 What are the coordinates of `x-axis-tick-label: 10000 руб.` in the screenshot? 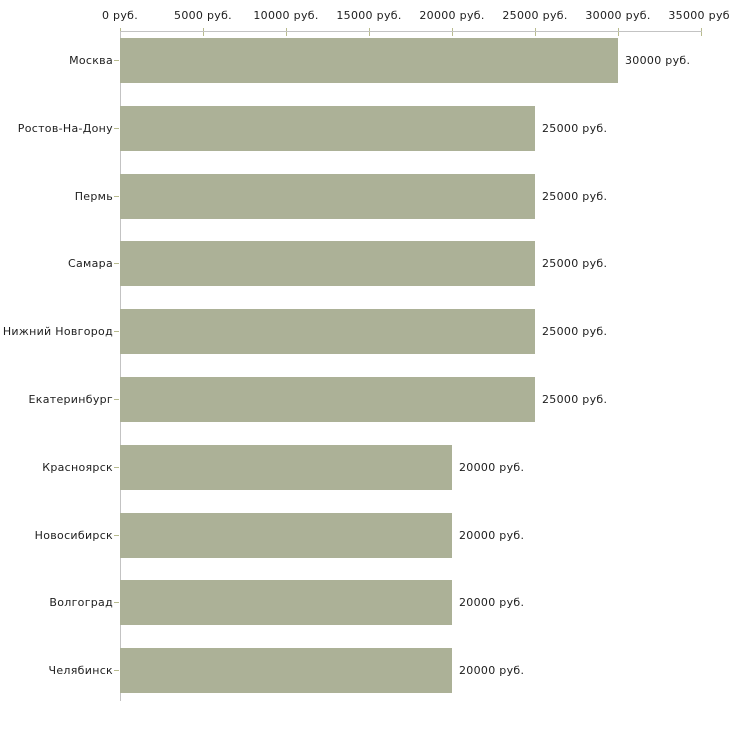 It's located at (286, 15).